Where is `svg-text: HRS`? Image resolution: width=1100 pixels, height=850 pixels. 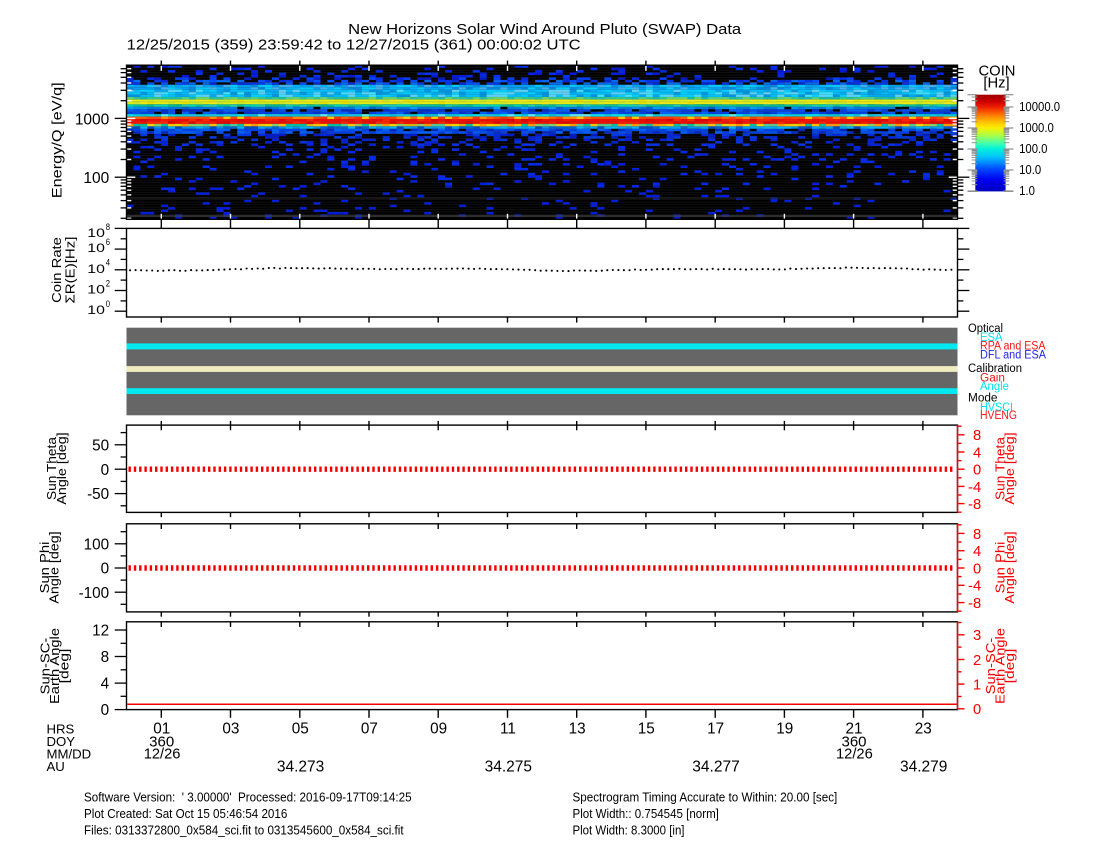 svg-text: HRS is located at coordinates (61, 728).